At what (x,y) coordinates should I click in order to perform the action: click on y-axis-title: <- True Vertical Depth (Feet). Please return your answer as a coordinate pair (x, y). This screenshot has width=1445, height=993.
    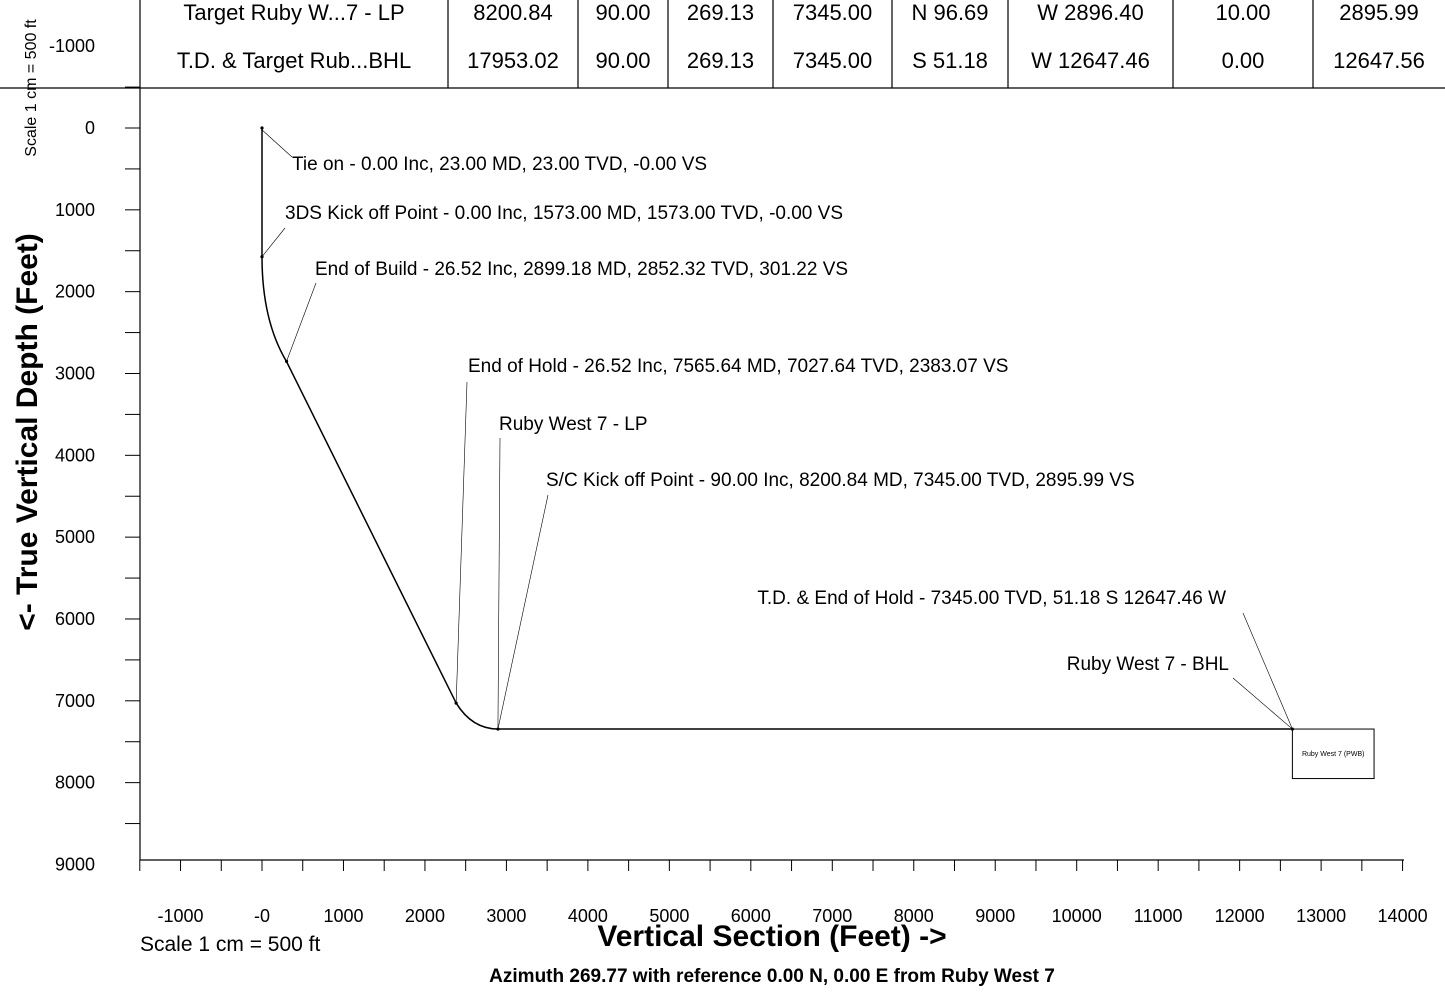
    Looking at the image, I should click on (27, 432).